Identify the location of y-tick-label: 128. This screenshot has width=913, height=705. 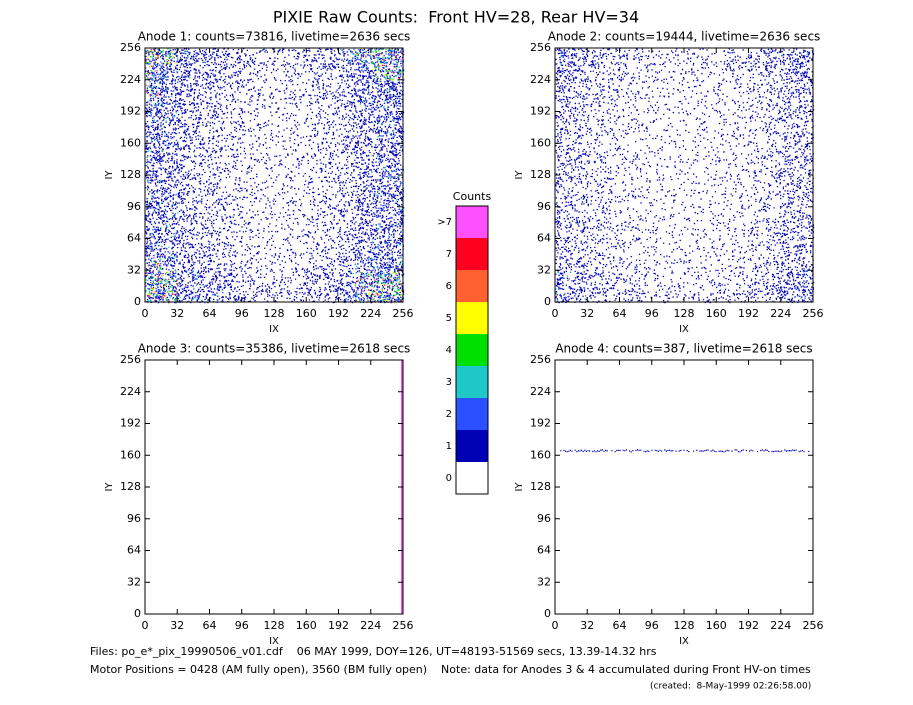
(130, 174).